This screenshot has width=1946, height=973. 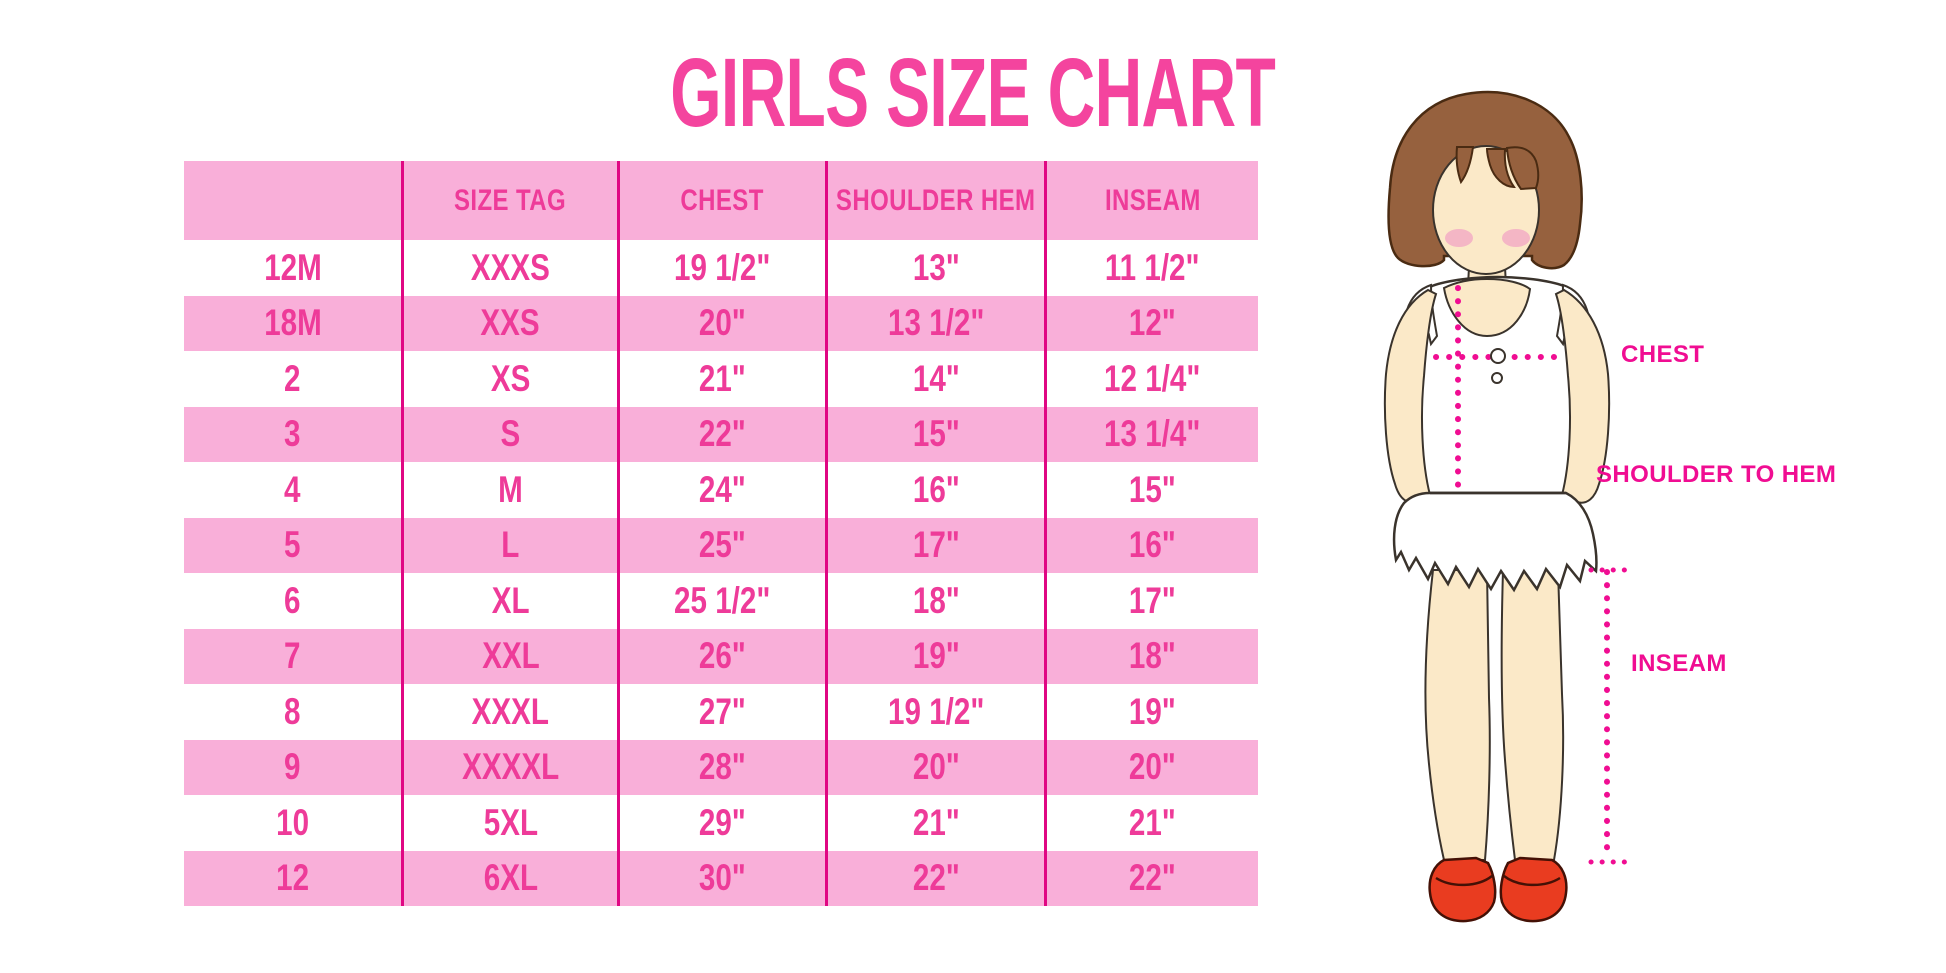 I want to click on table-cell: S, so click(x=509, y=434).